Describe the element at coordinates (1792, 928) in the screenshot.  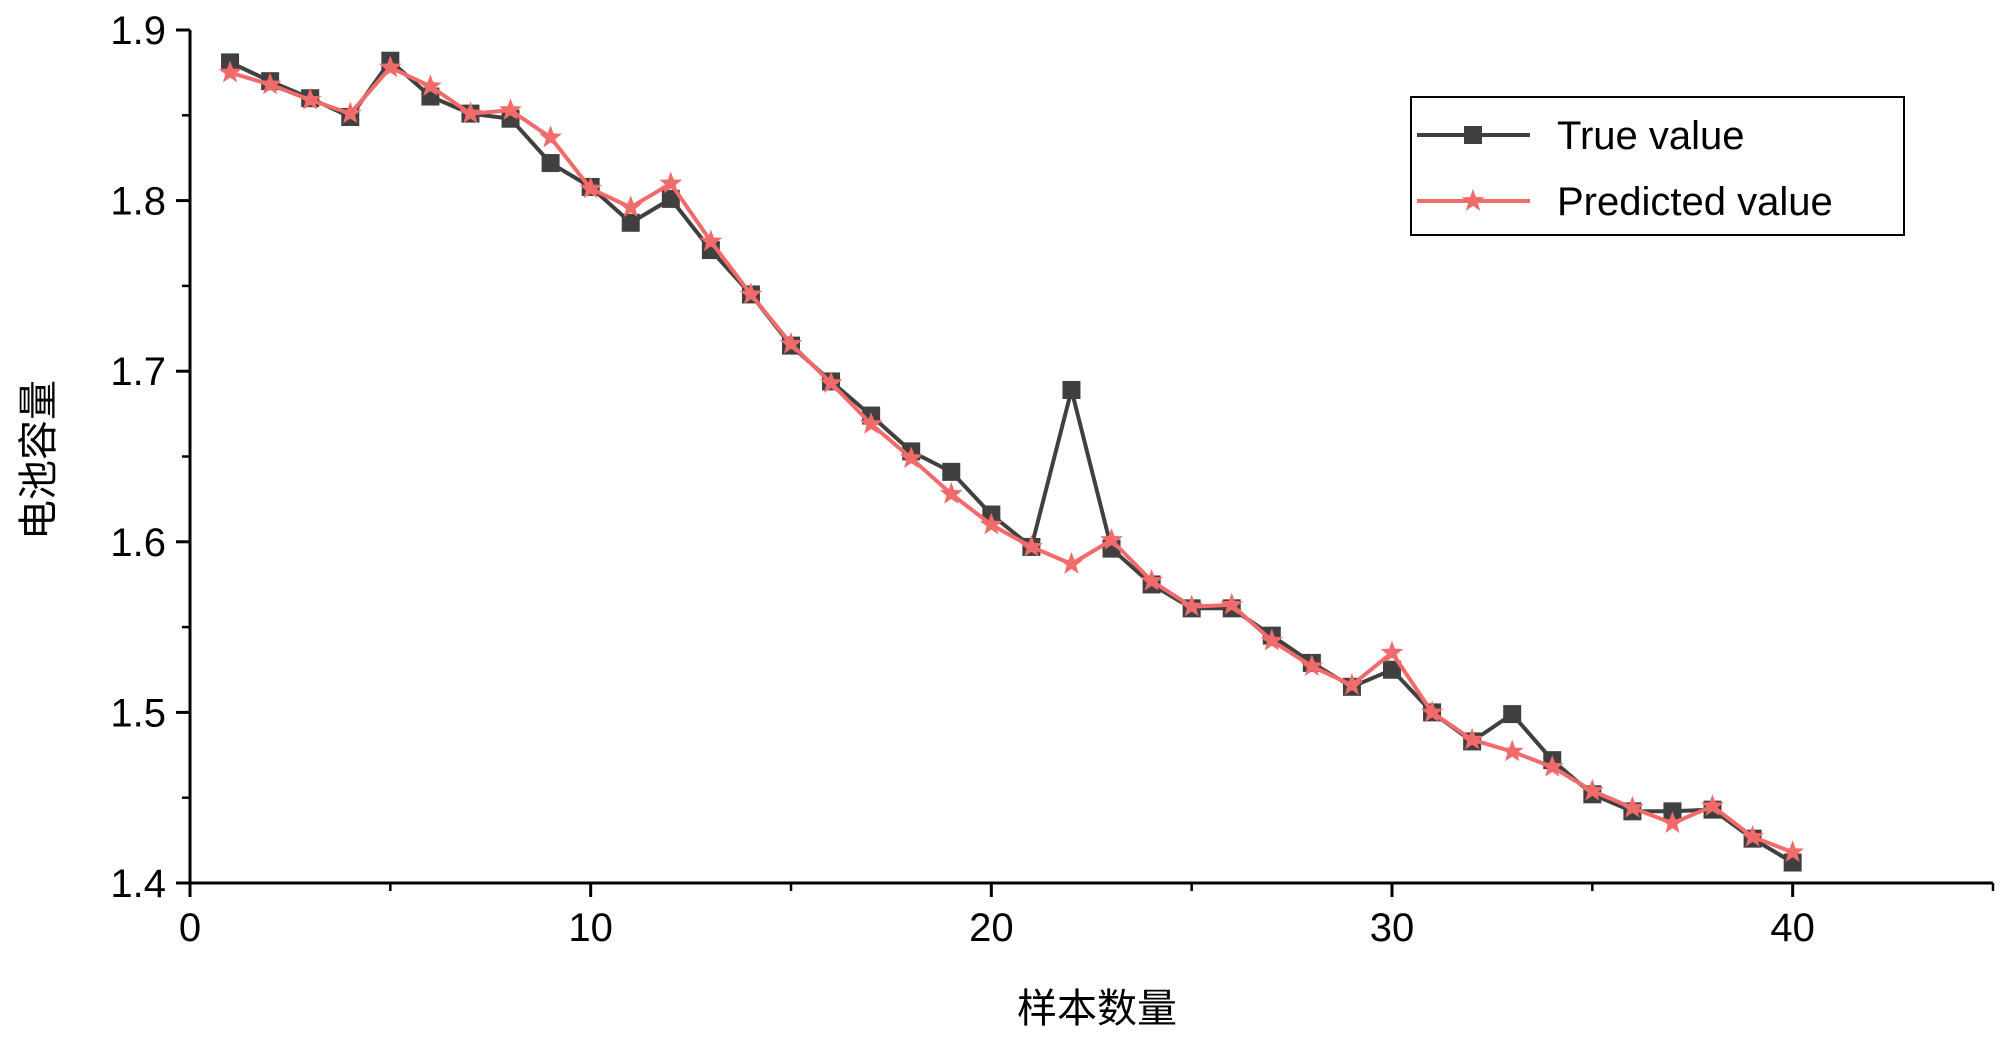
I see `x-tick-label: 40` at that location.